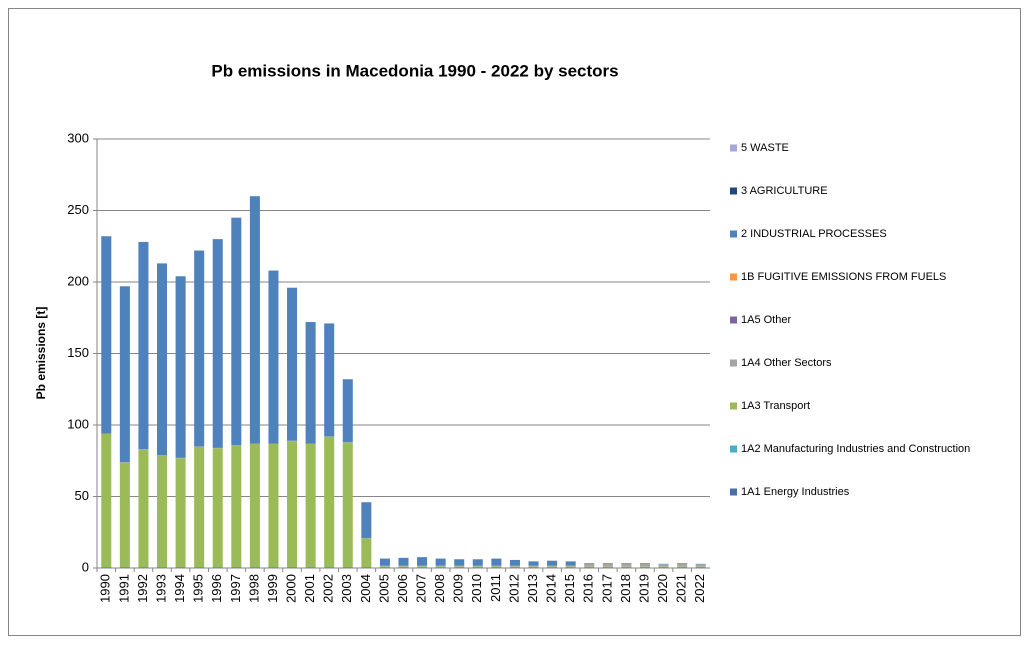 The image size is (1024, 646). What do you see at coordinates (78, 137) in the screenshot?
I see `y-tick-label: 300` at bounding box center [78, 137].